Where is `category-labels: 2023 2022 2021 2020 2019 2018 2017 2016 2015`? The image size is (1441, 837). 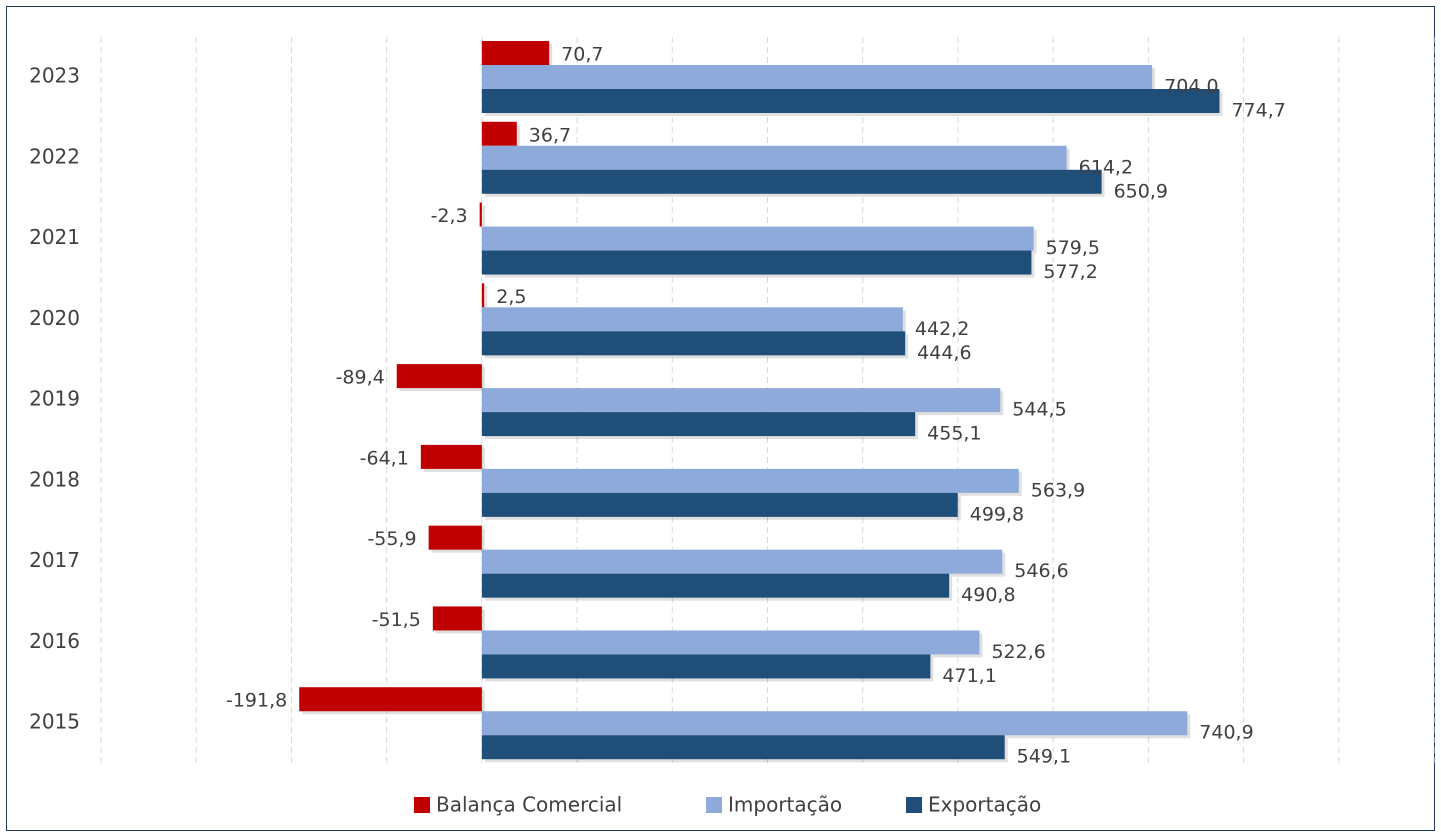 category-labels: 2023 2022 2021 2020 2019 2018 2017 2016 2015 is located at coordinates (54, 399).